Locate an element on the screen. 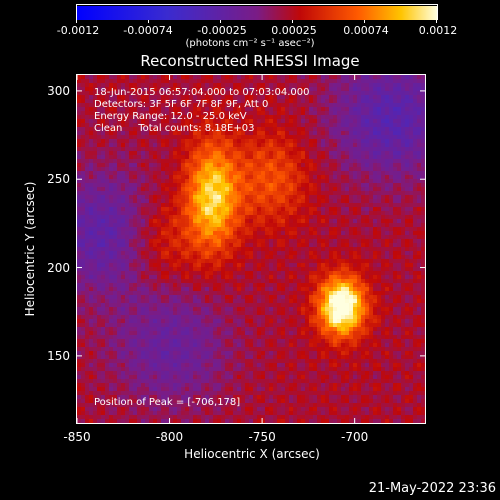  y-tick-label: 200 is located at coordinates (58, 267).